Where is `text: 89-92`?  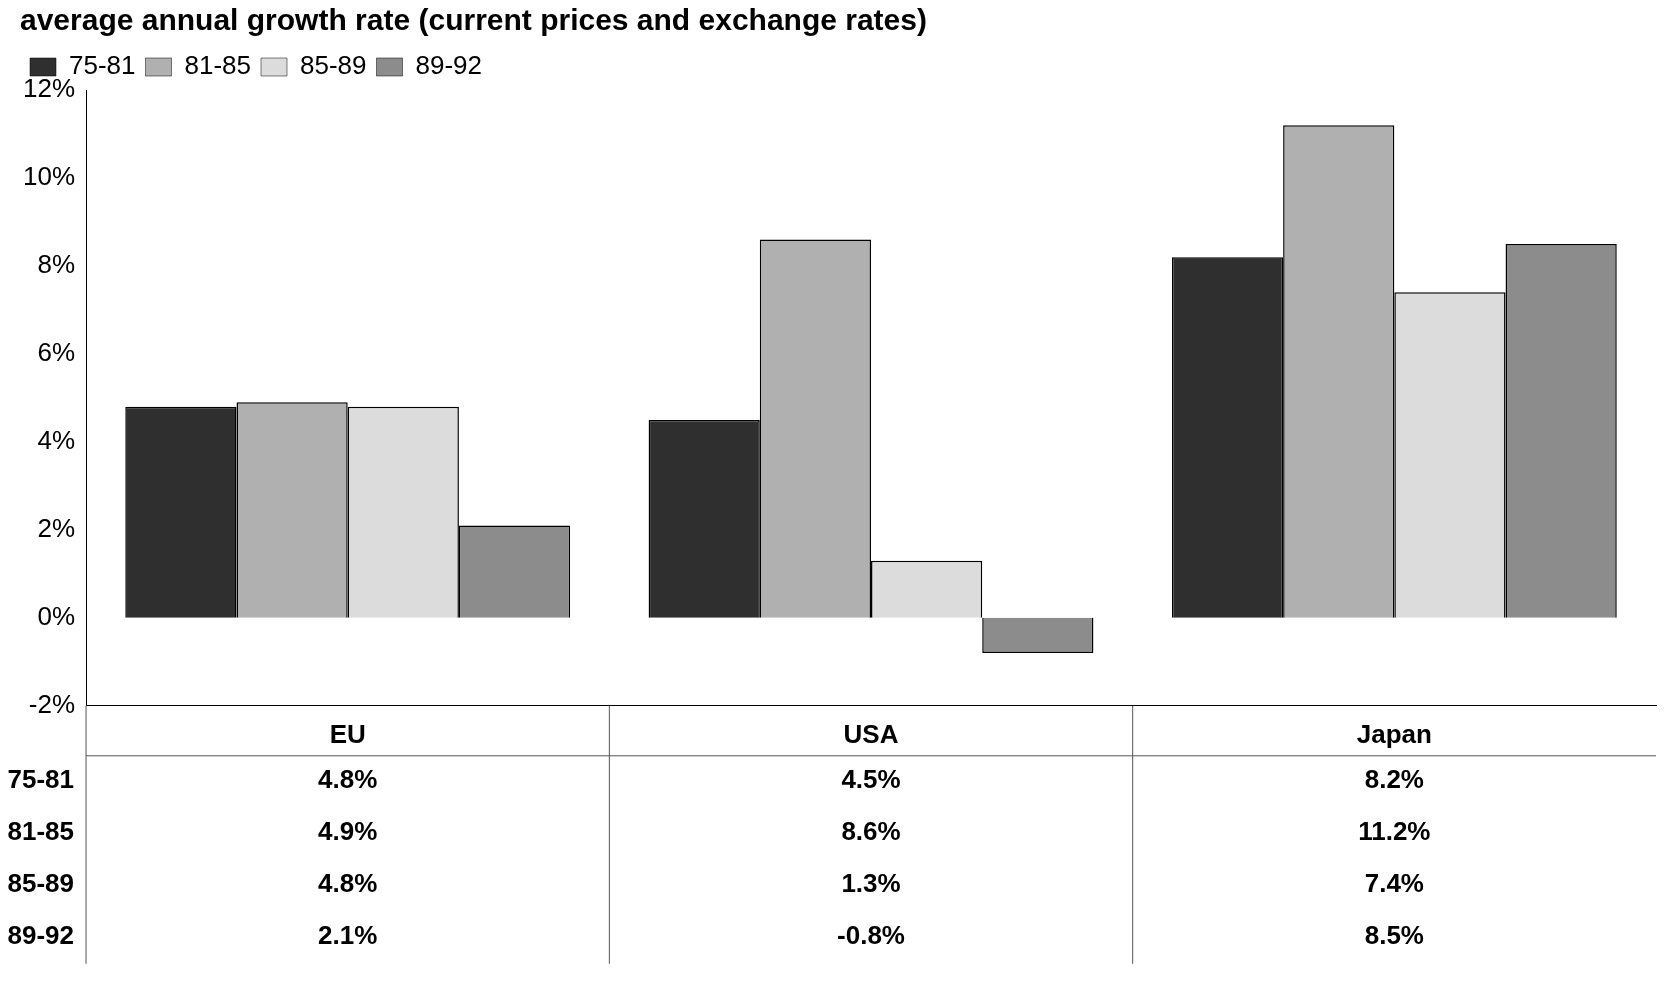 text: 89-92 is located at coordinates (41, 934).